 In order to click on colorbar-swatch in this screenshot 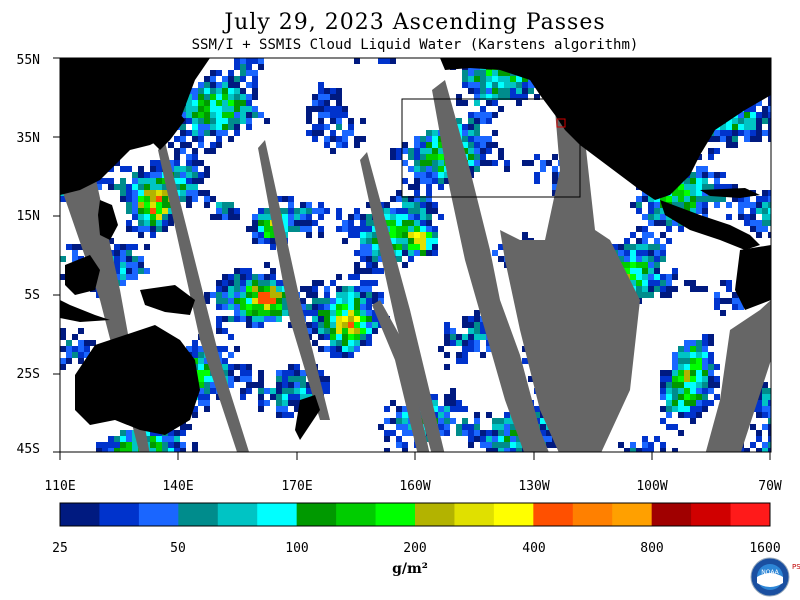, I will do `click(158, 514)`.